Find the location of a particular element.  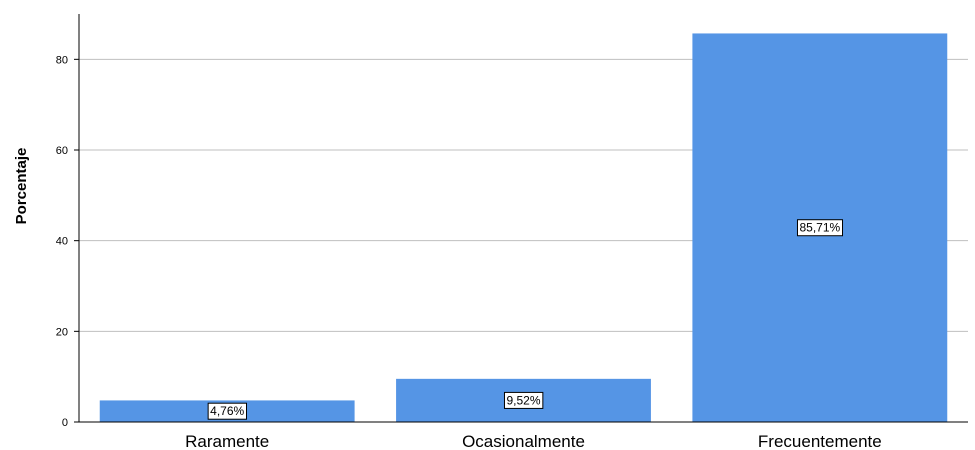

y-axis-title: Porcentaje is located at coordinates (21, 186).